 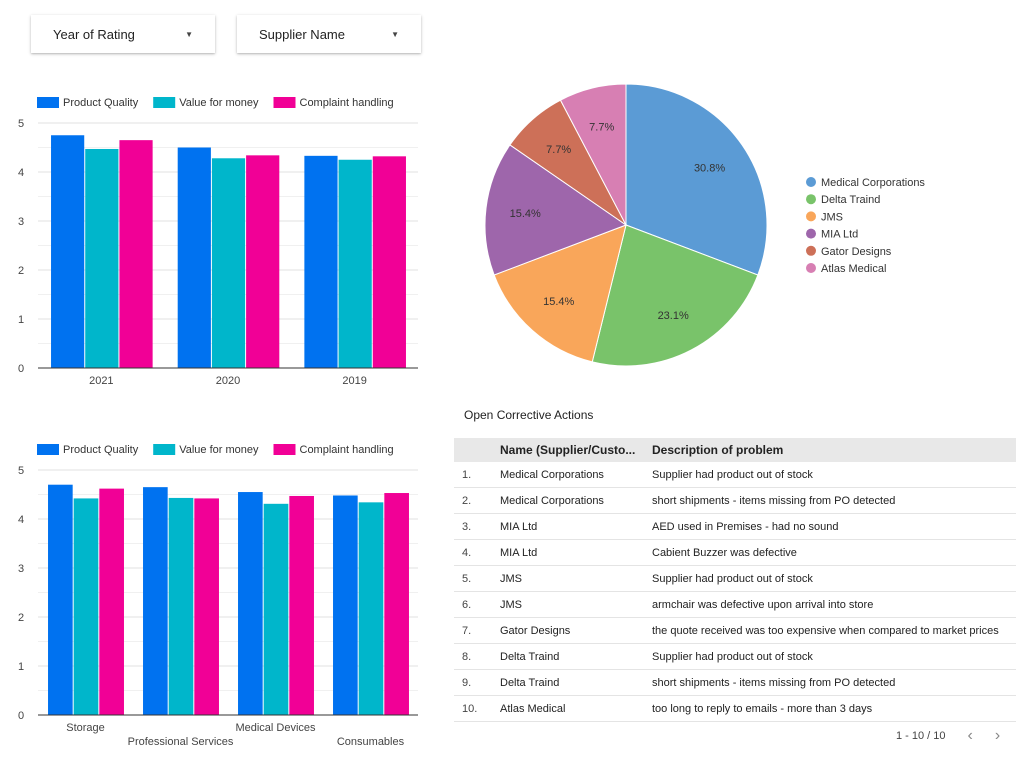 What do you see at coordinates (101, 381) in the screenshot?
I see `x-tick-label: 2021` at bounding box center [101, 381].